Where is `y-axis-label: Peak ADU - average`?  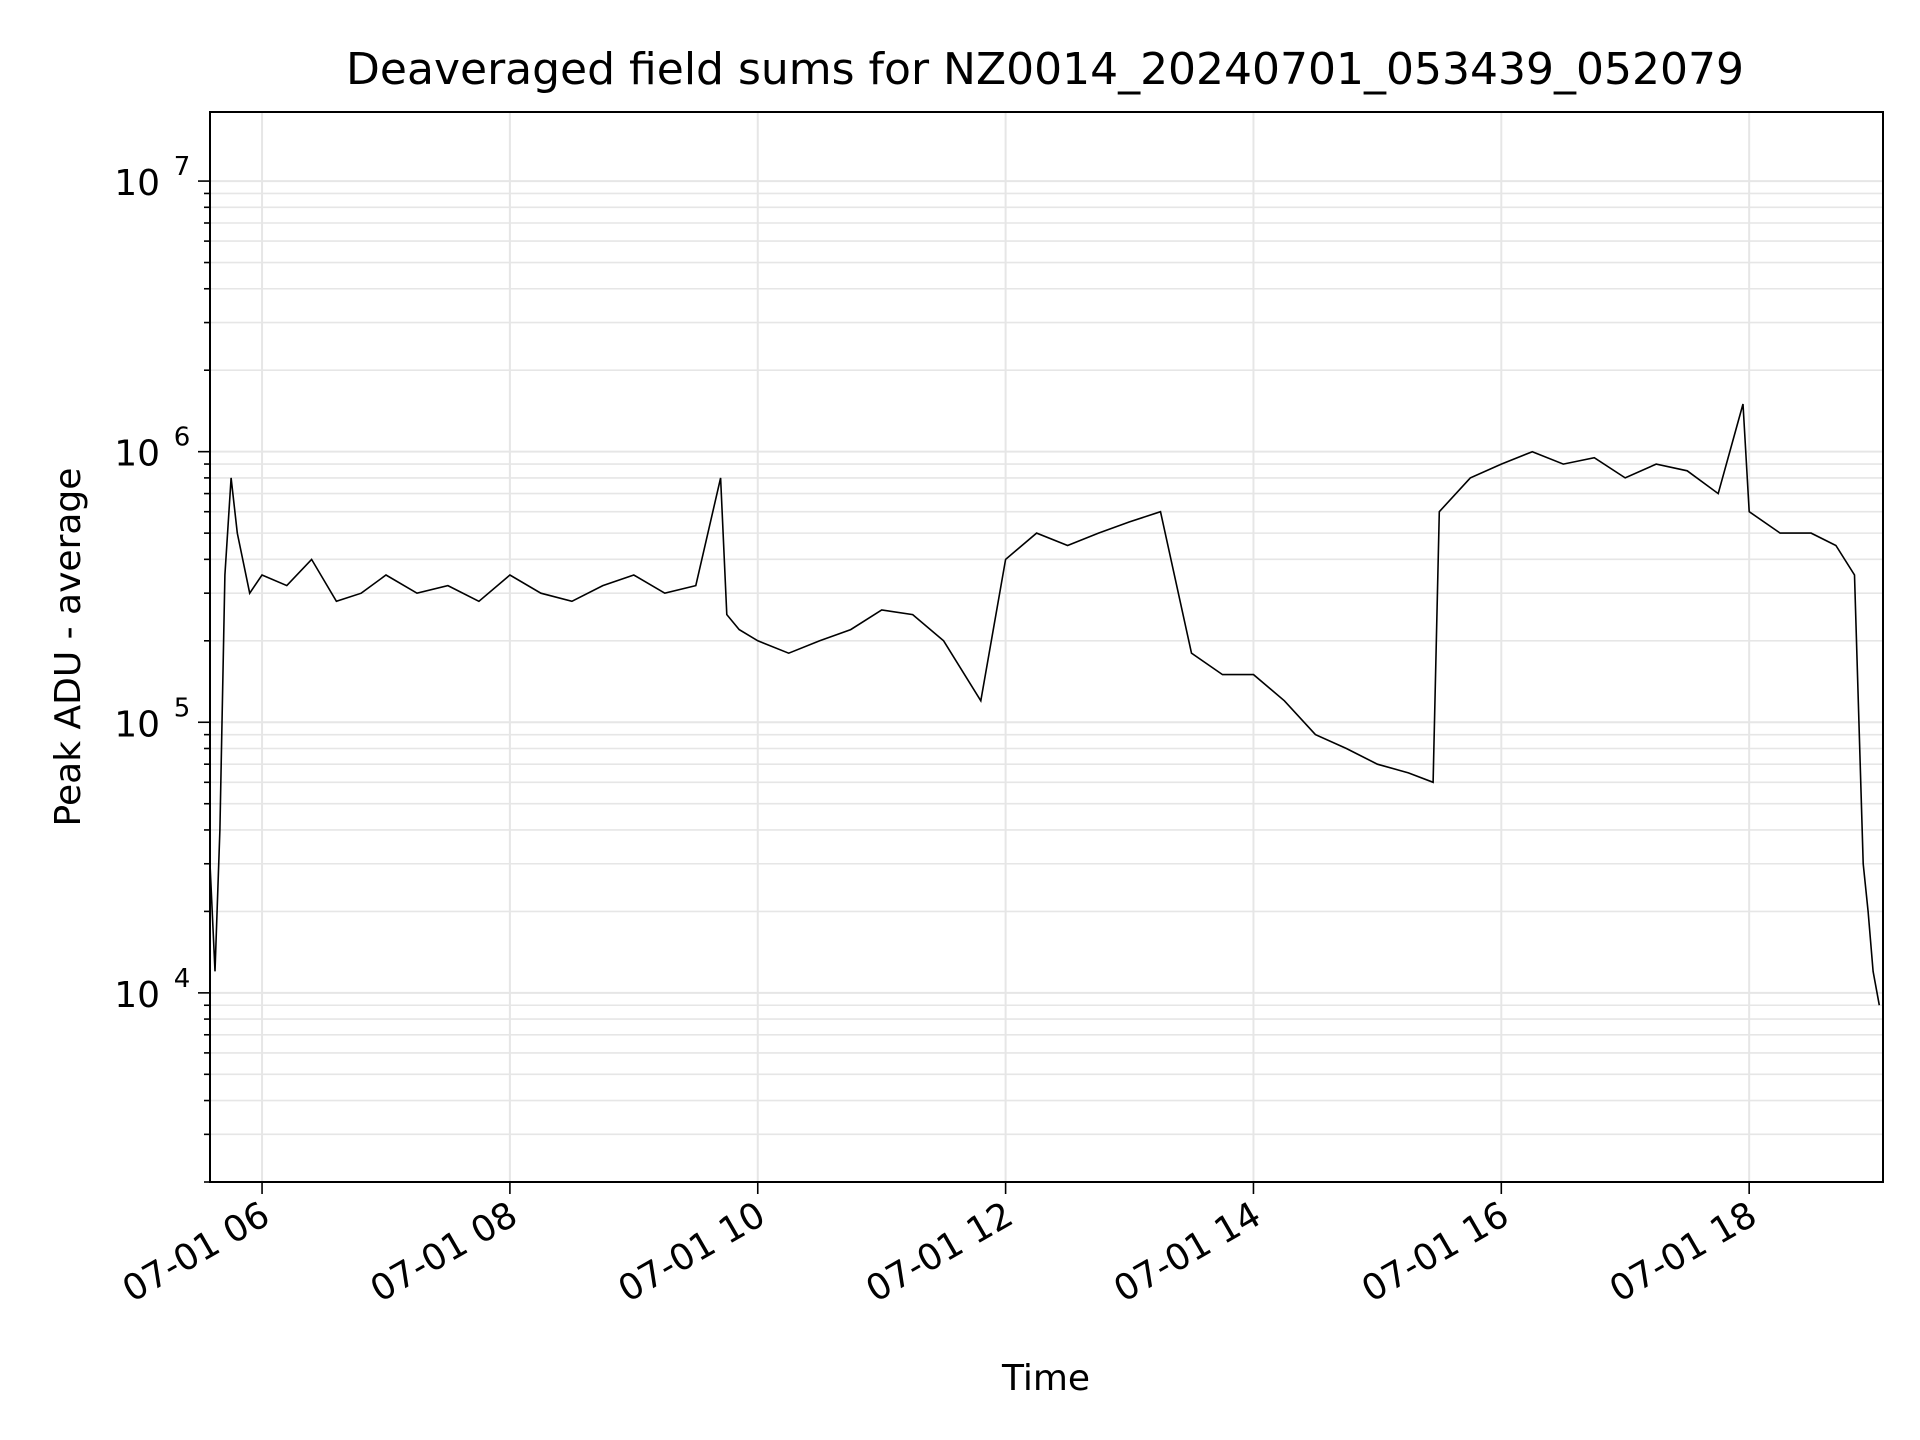
y-axis-label: Peak ADU - average is located at coordinates (68, 647).